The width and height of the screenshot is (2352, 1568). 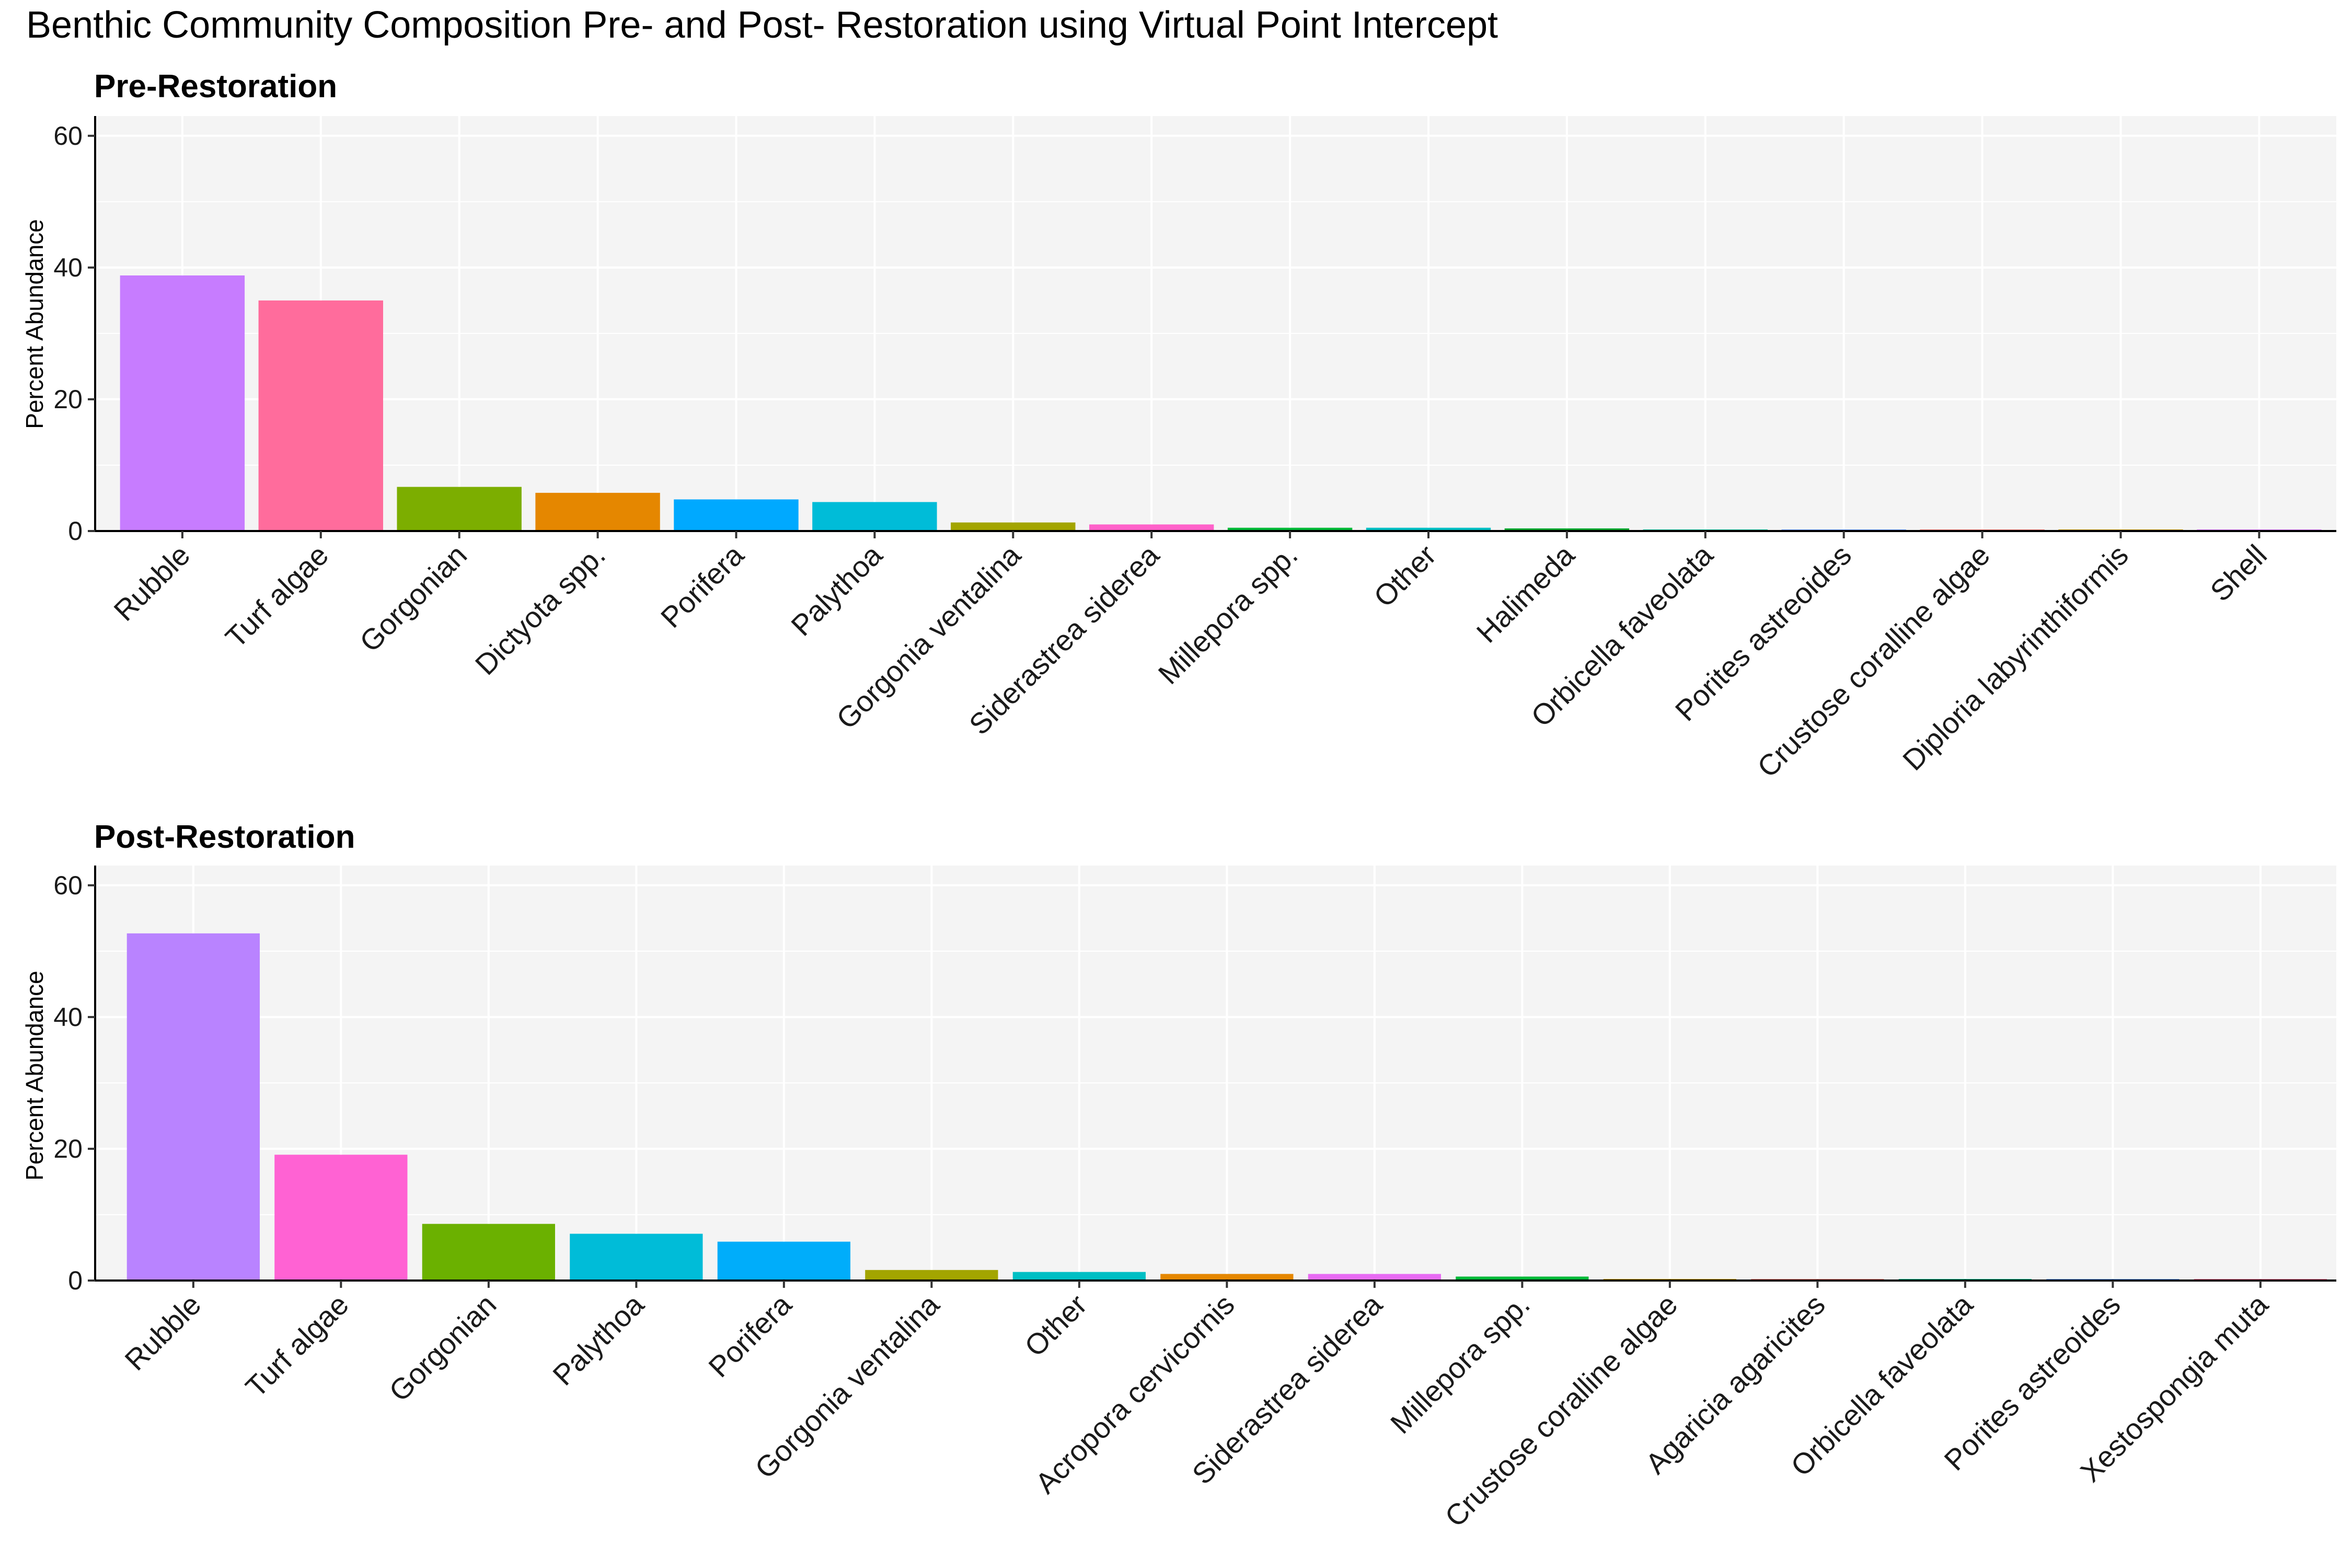 I want to click on panel-title-post: Post-Restoration, so click(x=224, y=837).